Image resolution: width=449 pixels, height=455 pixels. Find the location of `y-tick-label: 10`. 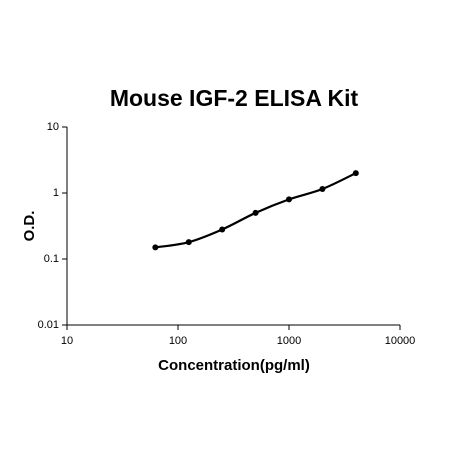

y-tick-label: 10 is located at coordinates (53, 127).